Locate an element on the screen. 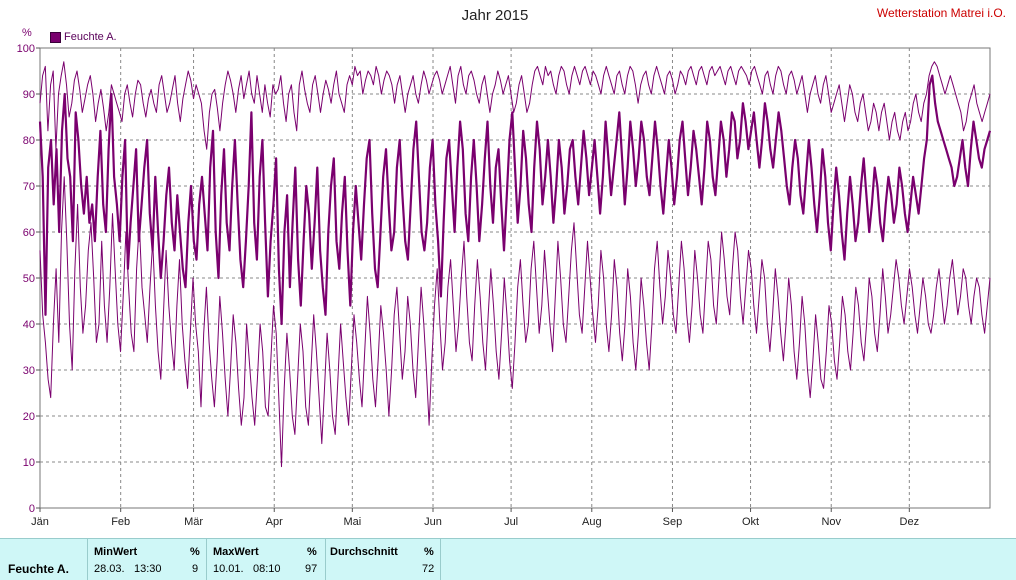 This screenshot has width=1016, height=580. y-tick-label: 70 is located at coordinates (29, 187).